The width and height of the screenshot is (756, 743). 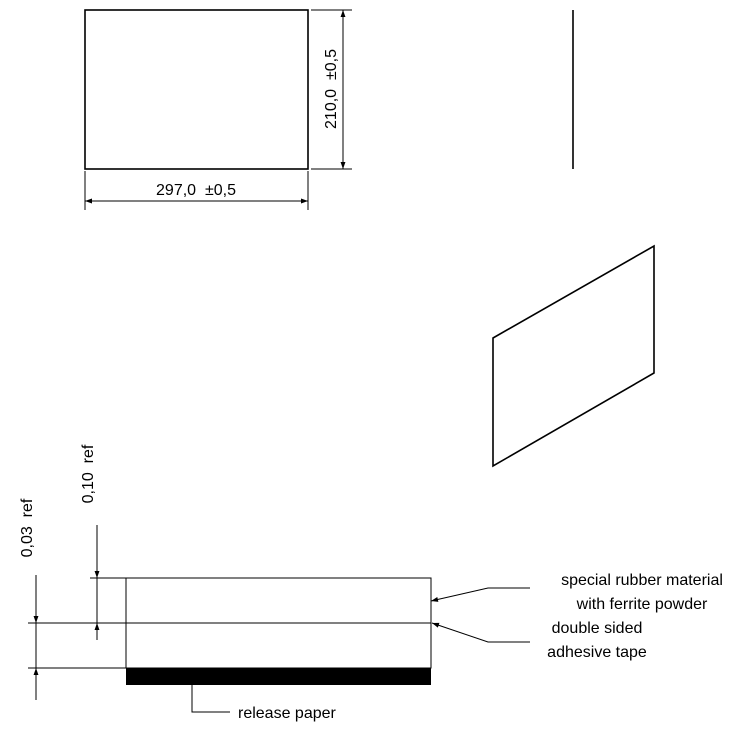 I want to click on total-thickness-label: 0,10 ref, so click(x=88, y=473).